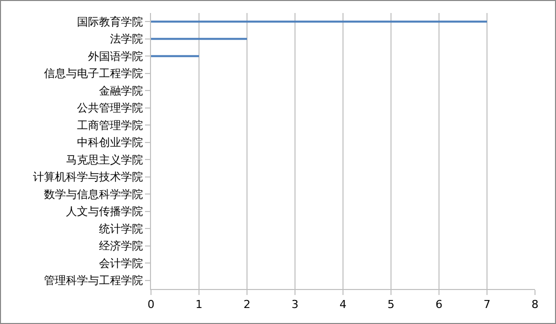  I want to click on y-tick-label: 人文与传播学院, so click(104, 211).